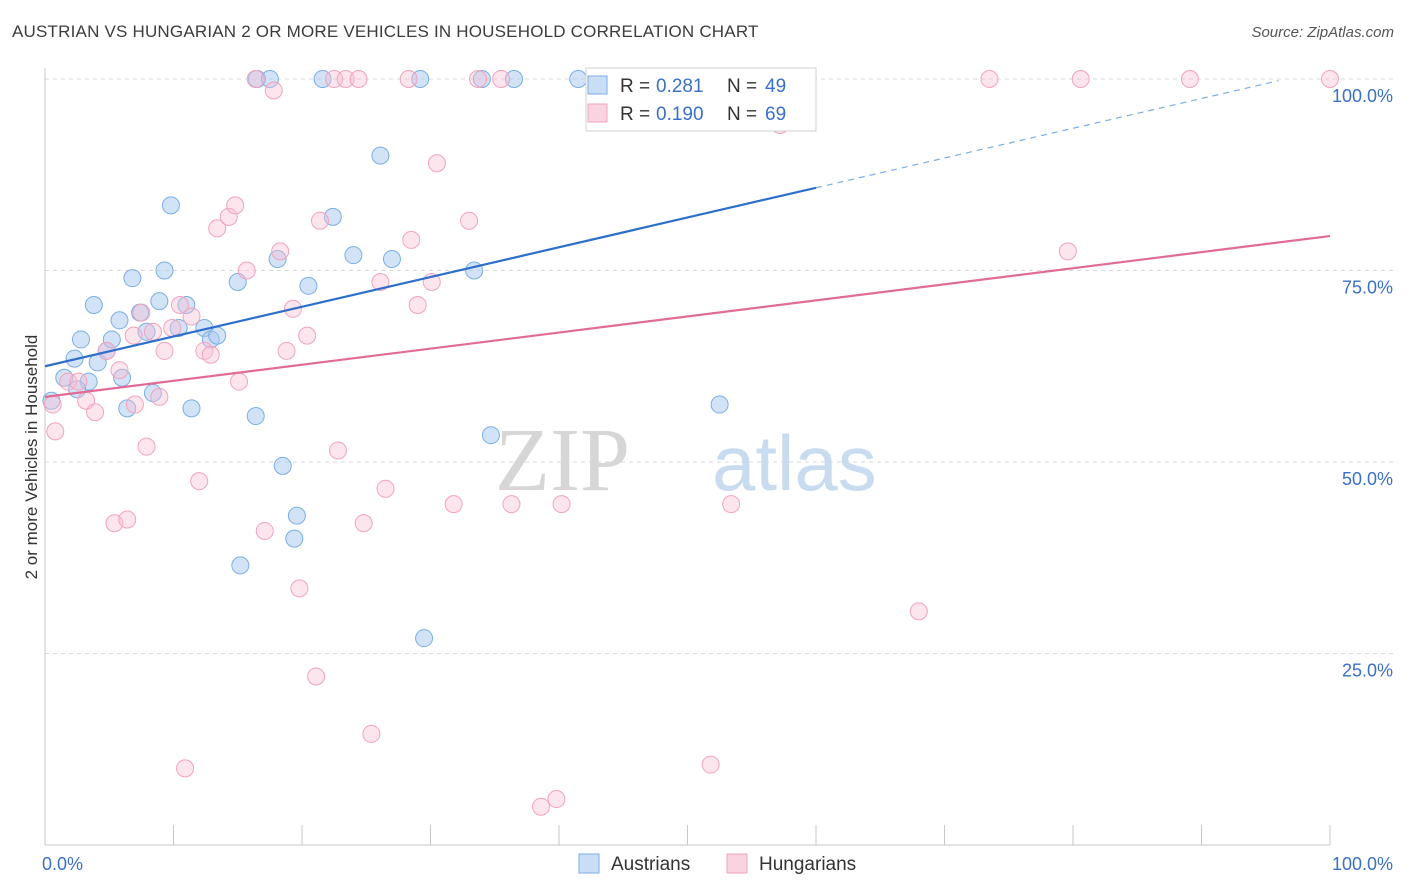 The image size is (1406, 892). Describe the element at coordinates (562, 460) in the screenshot. I see `watermark-zip: ZIP` at that location.